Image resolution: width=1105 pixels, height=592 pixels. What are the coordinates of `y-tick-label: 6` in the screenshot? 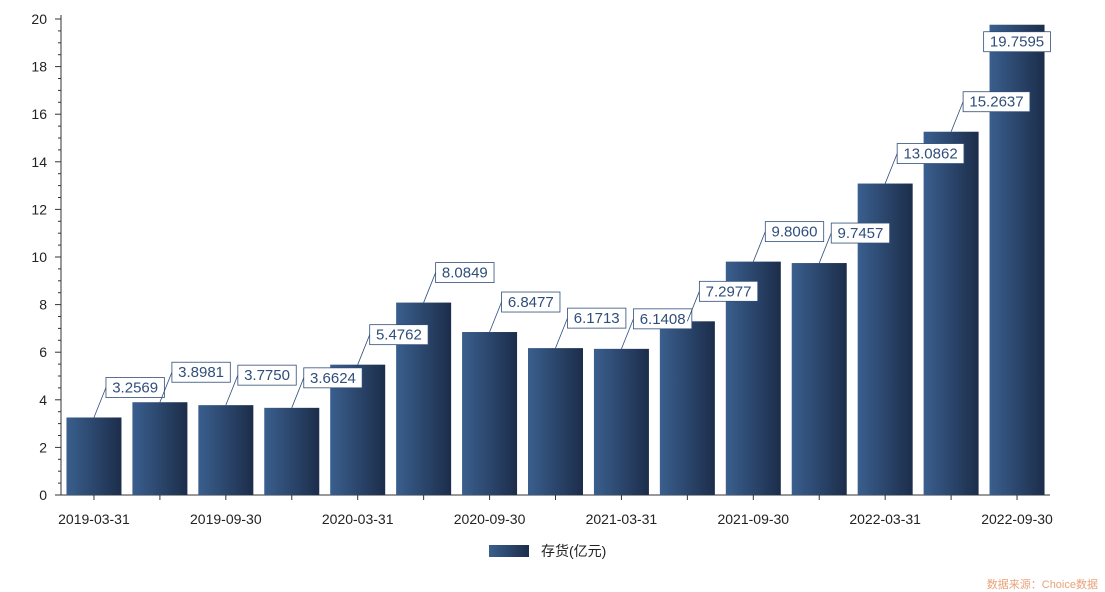 It's located at (43, 352).